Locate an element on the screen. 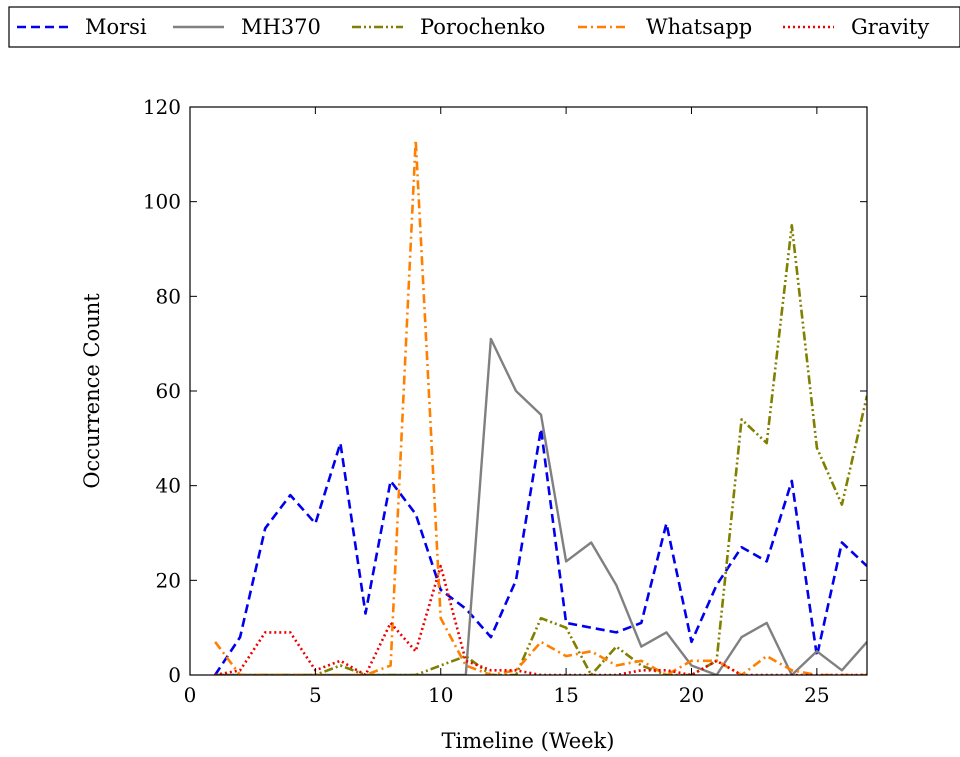 Image resolution: width=960 pixels, height=757 pixels. legend-label-whatsapp: Whatsapp is located at coordinates (699, 27).